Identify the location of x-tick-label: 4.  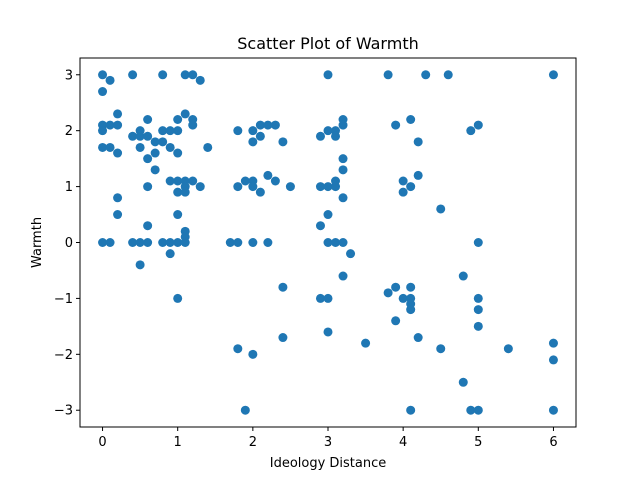
(403, 442).